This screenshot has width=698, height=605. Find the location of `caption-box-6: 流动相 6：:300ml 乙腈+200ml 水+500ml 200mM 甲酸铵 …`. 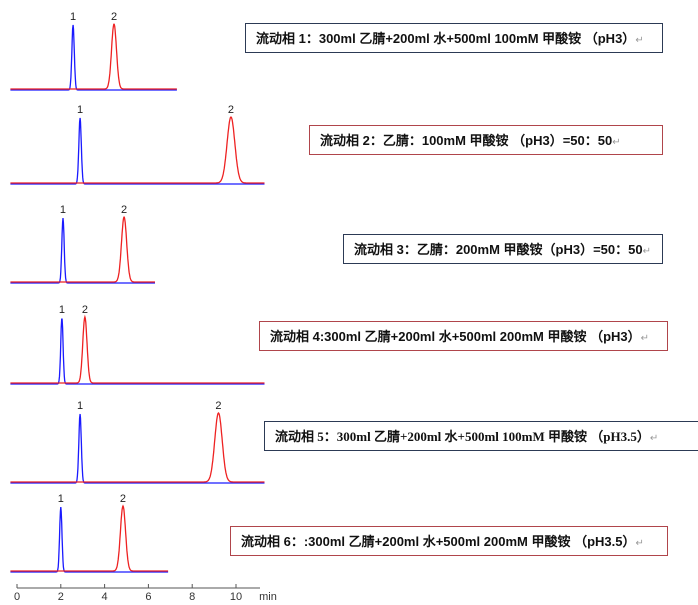

caption-box-6: 流动相 6：:300ml 乙腈+200ml 水+500ml 200mM 甲酸铵 … is located at coordinates (449, 541).